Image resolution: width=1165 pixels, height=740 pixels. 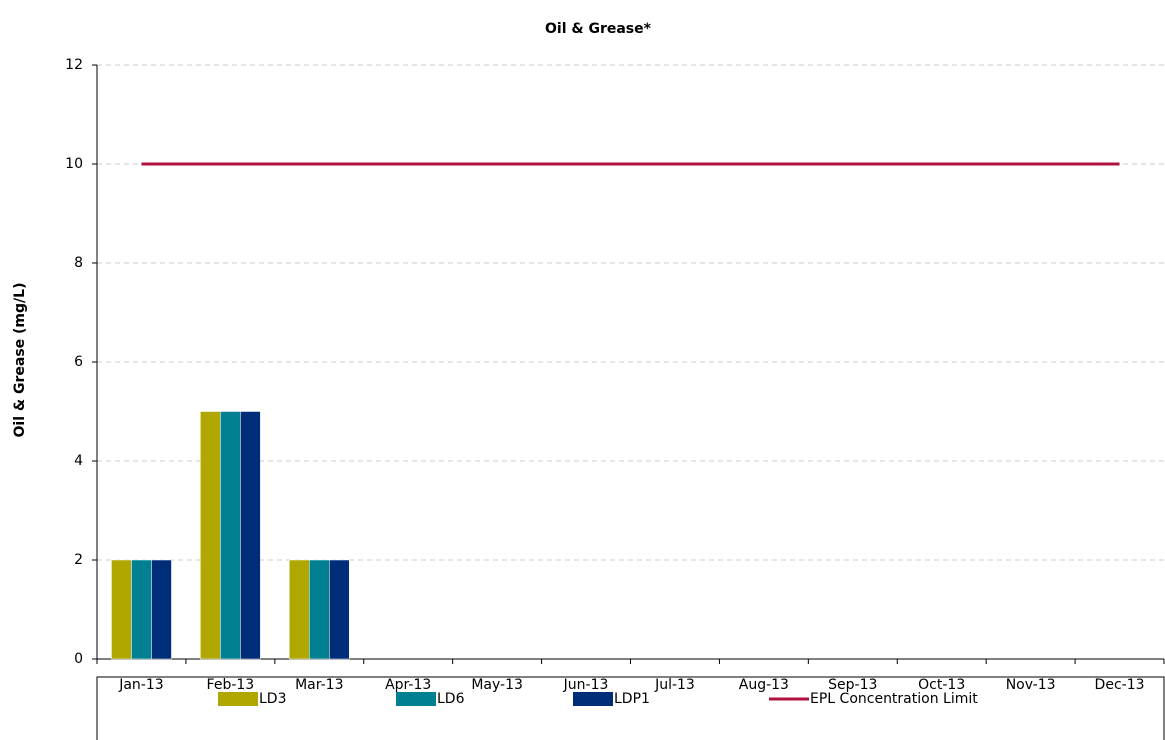 What do you see at coordinates (78, 461) in the screenshot?
I see `y-tick-label: 4` at bounding box center [78, 461].